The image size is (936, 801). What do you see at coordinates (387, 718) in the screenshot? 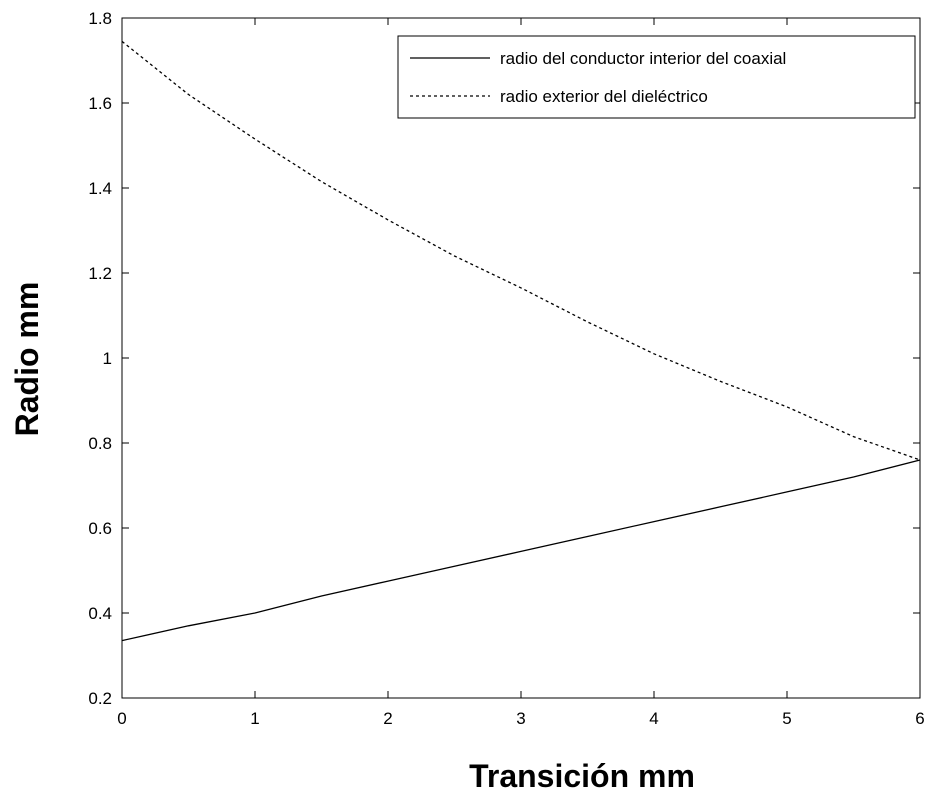
I see `x-tick-label: 2` at bounding box center [387, 718].